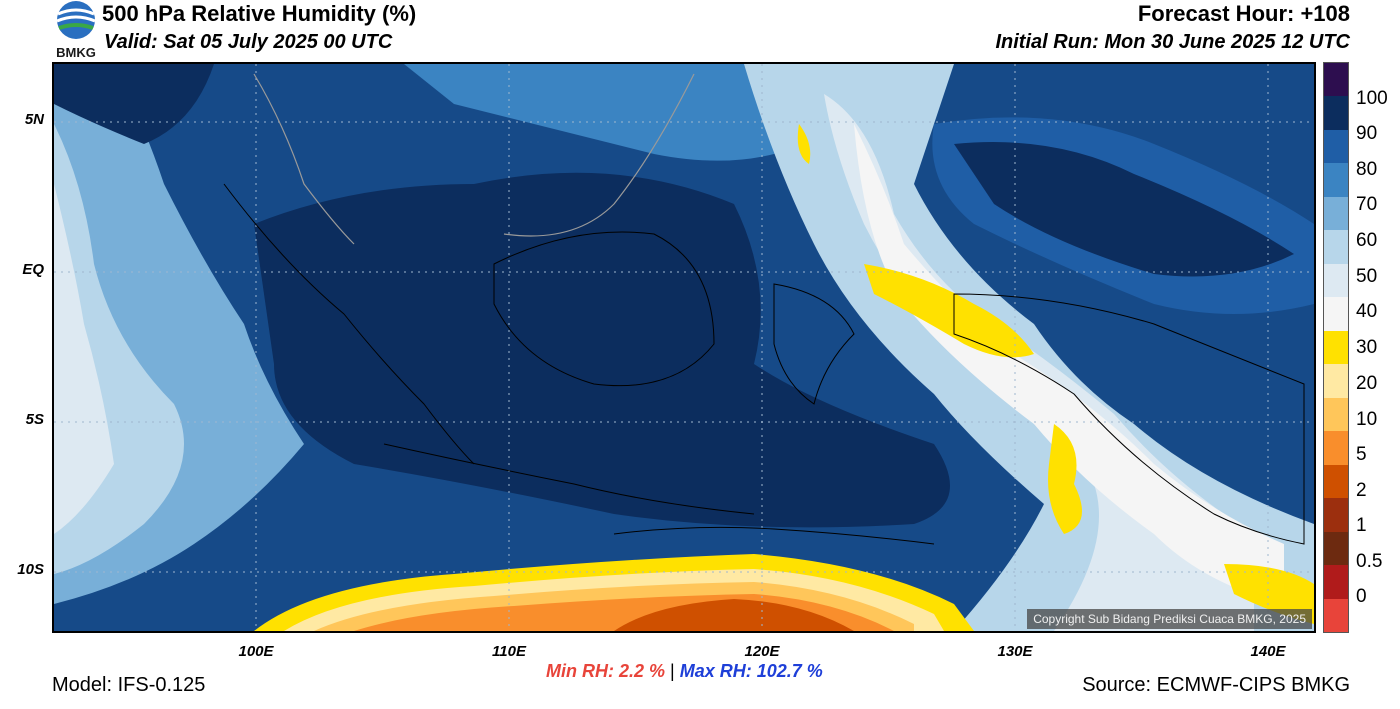  I want to click on colorbar, so click(1336, 347).